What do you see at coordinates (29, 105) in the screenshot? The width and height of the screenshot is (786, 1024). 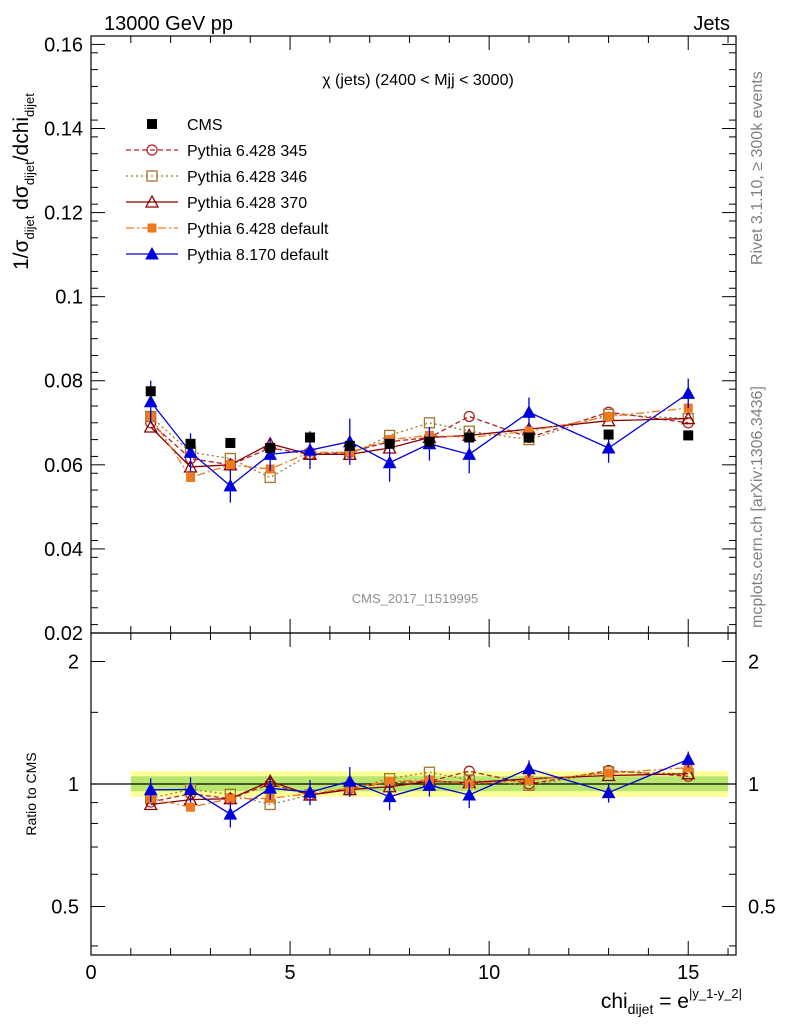 I see `ylabel-sub-3: dijet` at bounding box center [29, 105].